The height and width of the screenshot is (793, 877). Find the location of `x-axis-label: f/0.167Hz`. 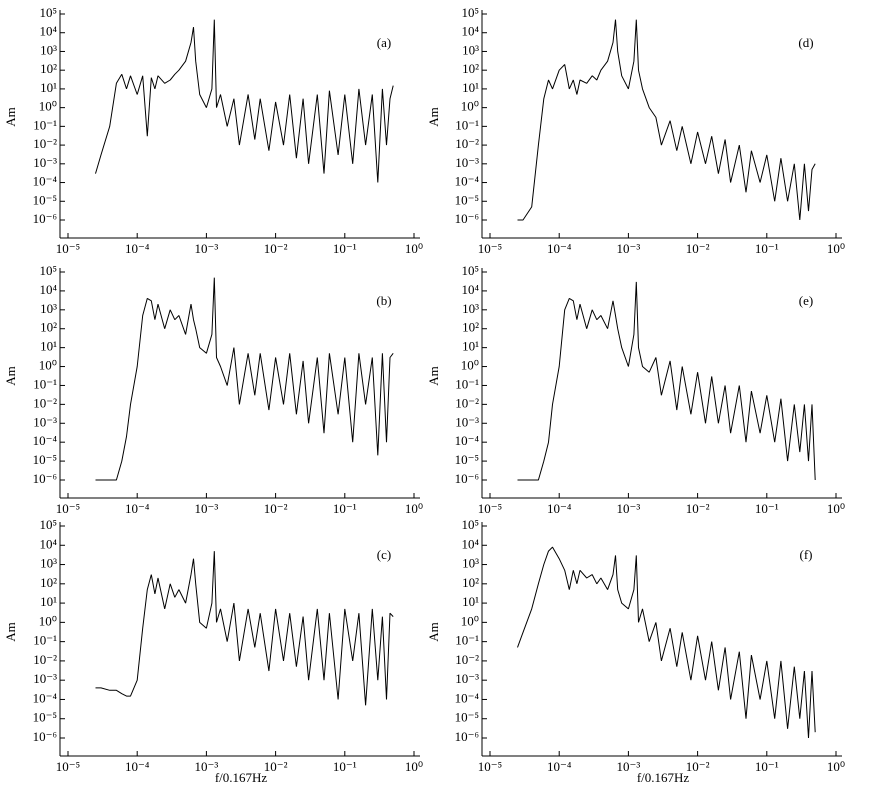

x-axis-label: f/0.167Hz is located at coordinates (241, 777).